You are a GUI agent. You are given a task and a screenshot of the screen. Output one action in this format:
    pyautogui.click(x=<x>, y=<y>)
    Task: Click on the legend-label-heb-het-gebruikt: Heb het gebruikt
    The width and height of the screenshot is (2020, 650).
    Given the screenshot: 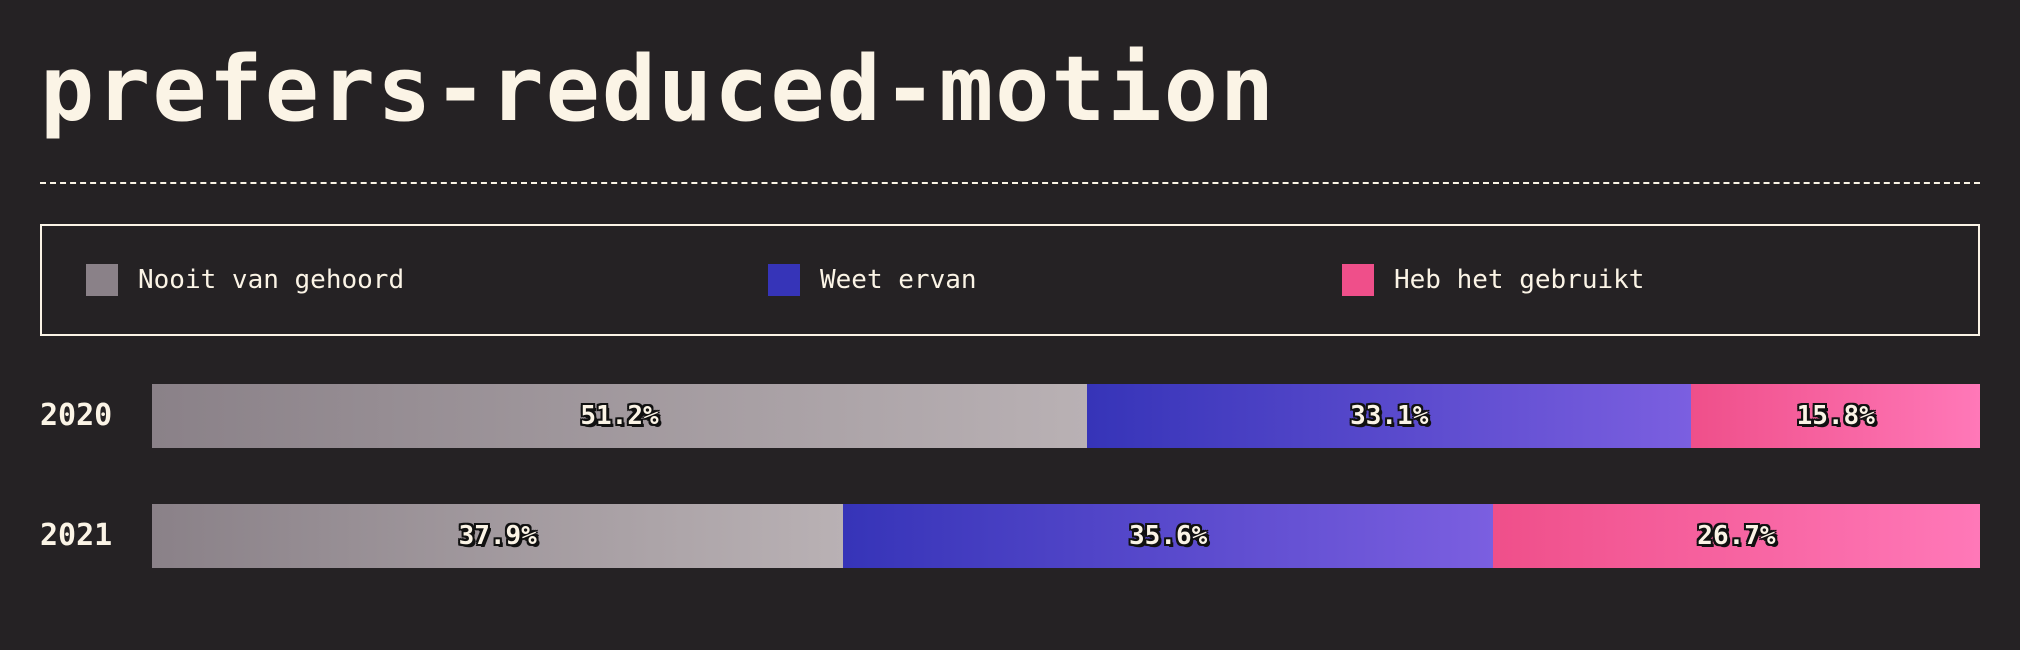 What is the action you would take?
    pyautogui.click(x=1519, y=280)
    